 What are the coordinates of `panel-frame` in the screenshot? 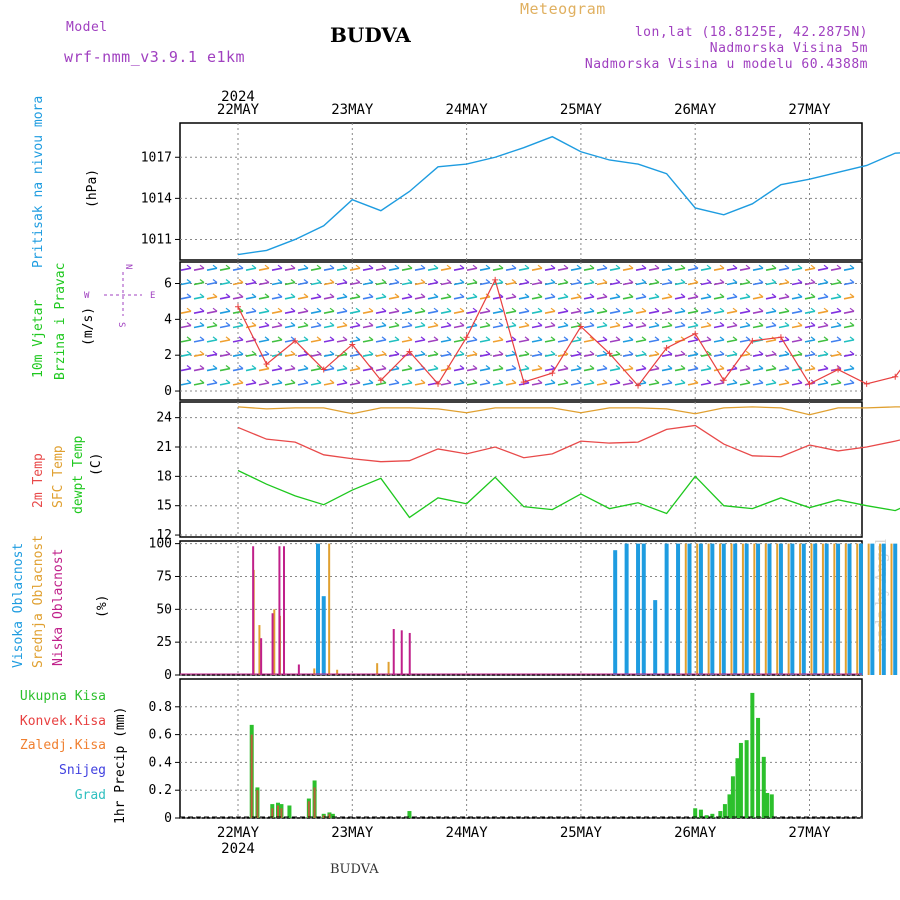 It's located at (521, 191).